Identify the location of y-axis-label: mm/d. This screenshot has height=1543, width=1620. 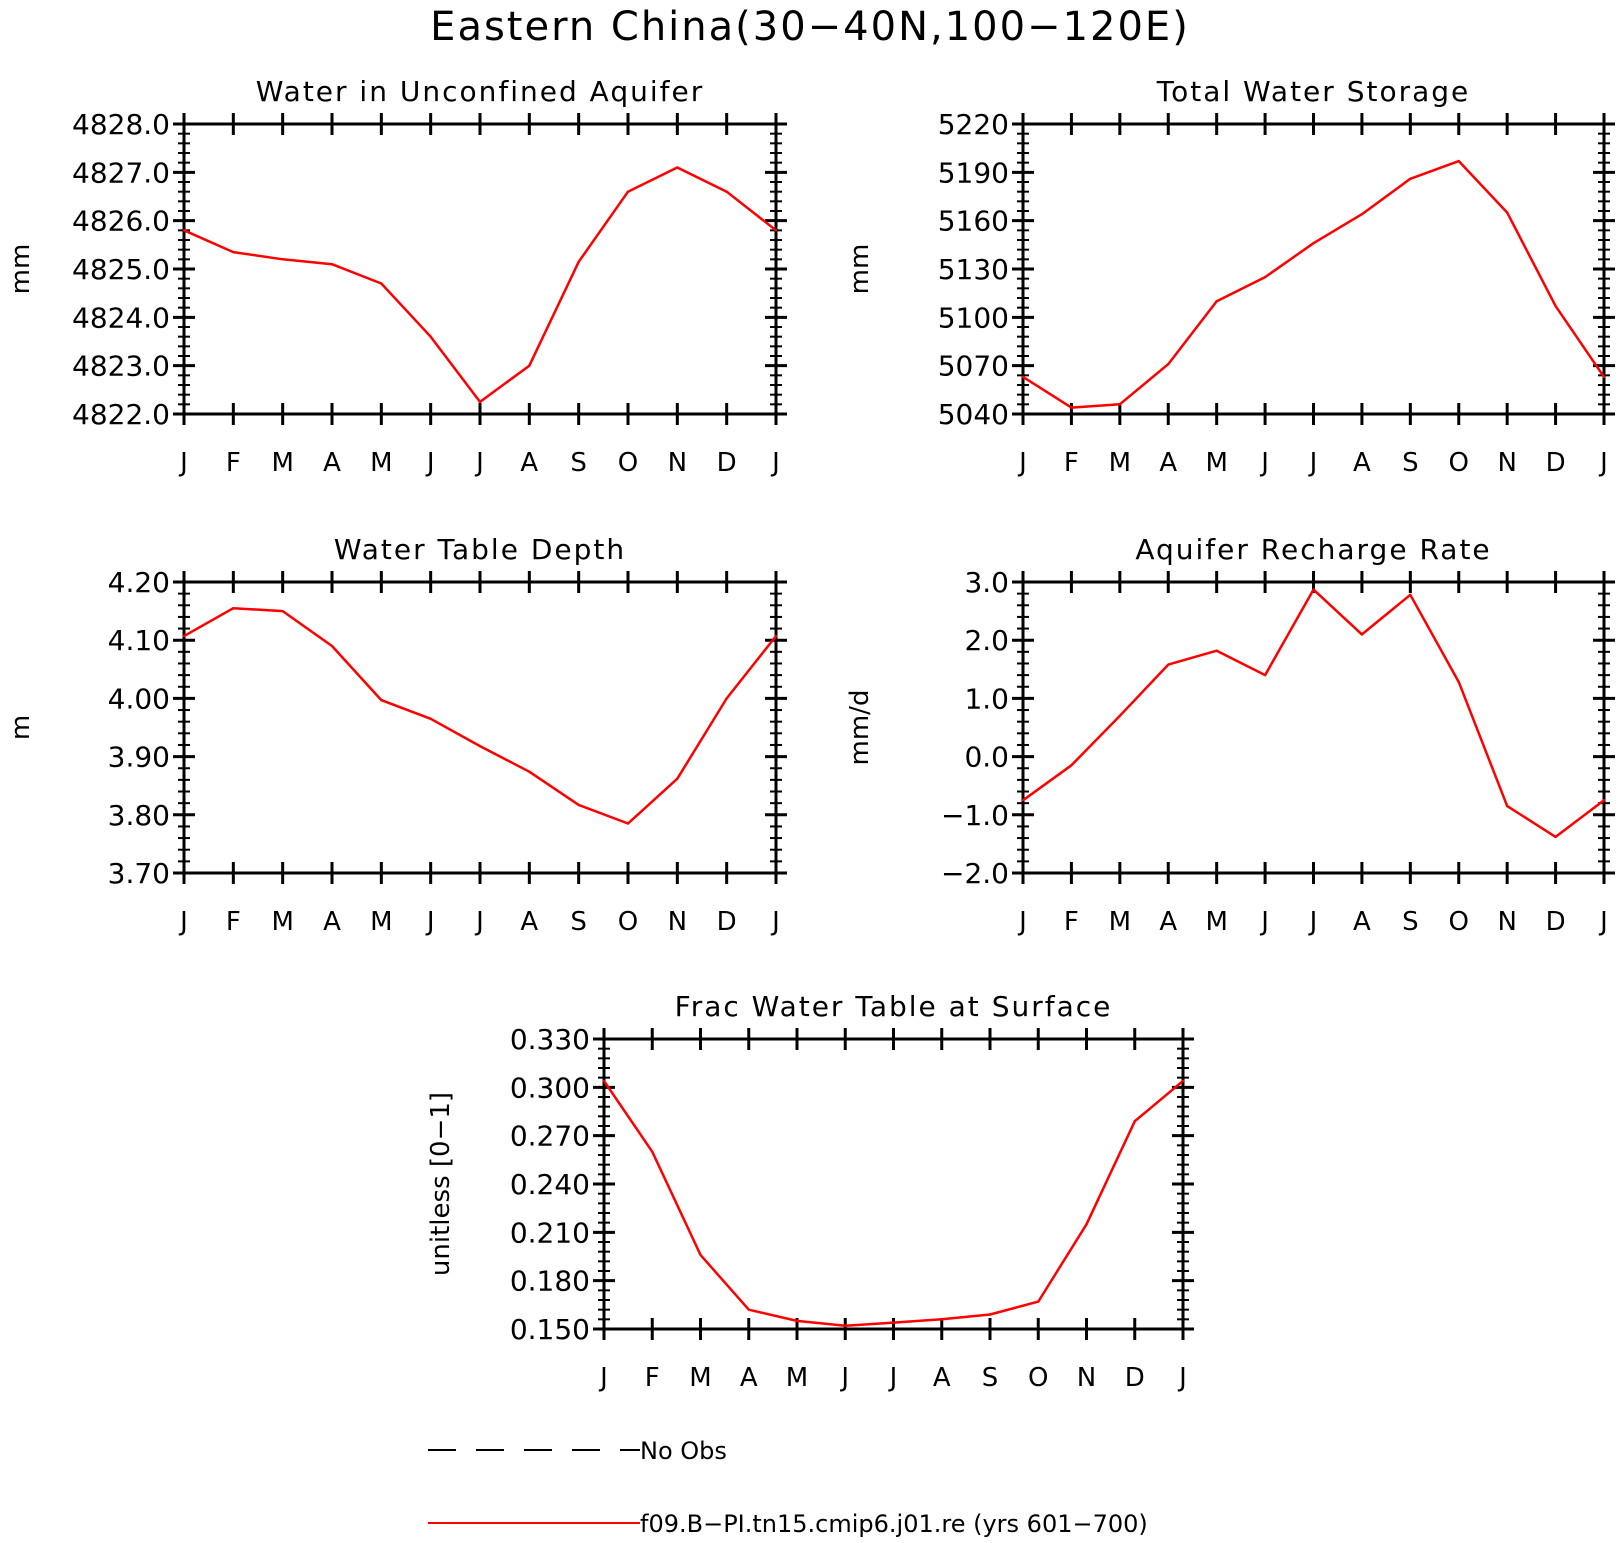
(860, 728).